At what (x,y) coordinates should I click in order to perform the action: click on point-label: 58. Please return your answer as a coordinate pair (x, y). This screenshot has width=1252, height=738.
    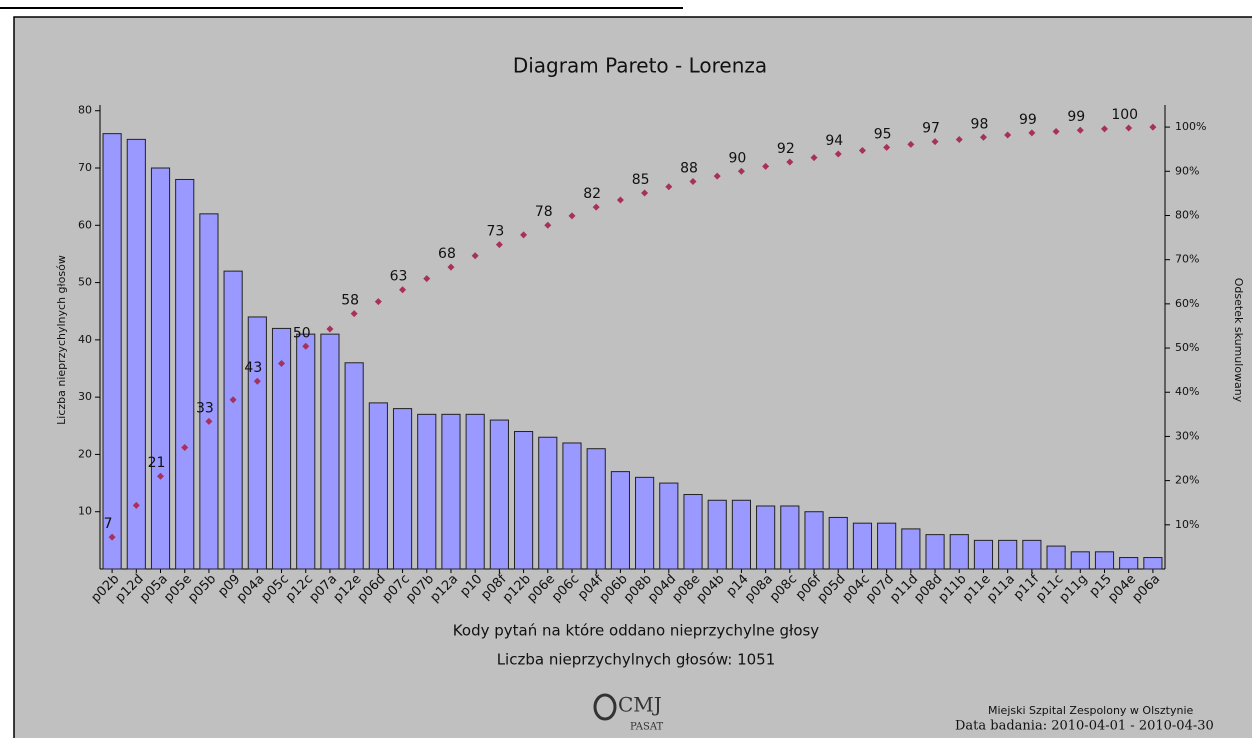
    Looking at the image, I should click on (350, 301).